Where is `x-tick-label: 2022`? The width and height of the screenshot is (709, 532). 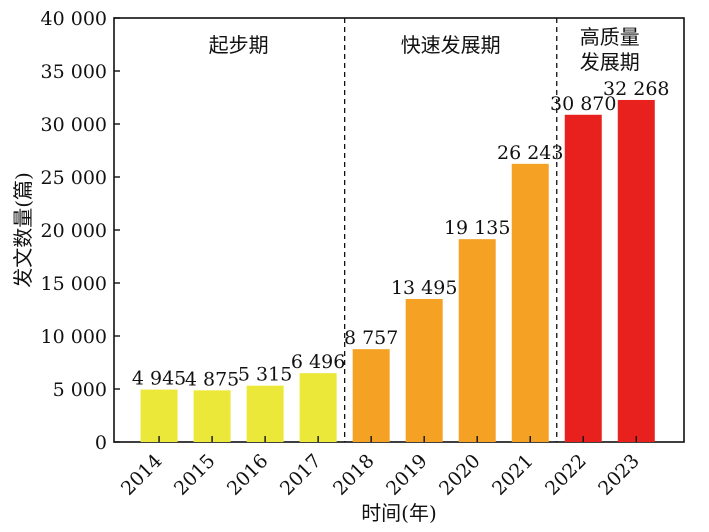
x-tick-label: 2022 is located at coordinates (566, 475).